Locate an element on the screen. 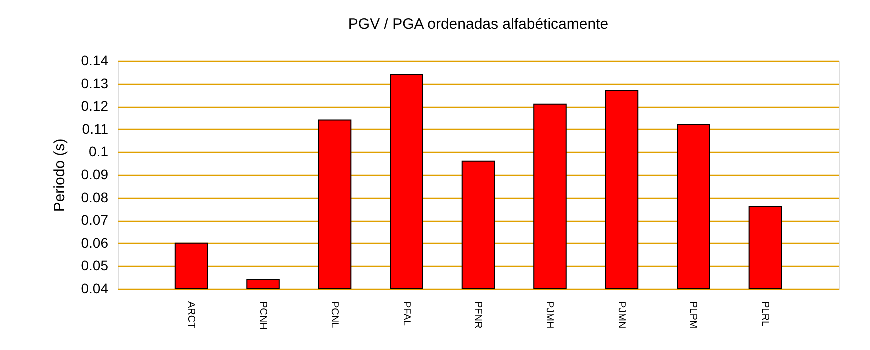  chart-title: PGV / PGA ordenadas alfabéticamente is located at coordinates (478, 24).